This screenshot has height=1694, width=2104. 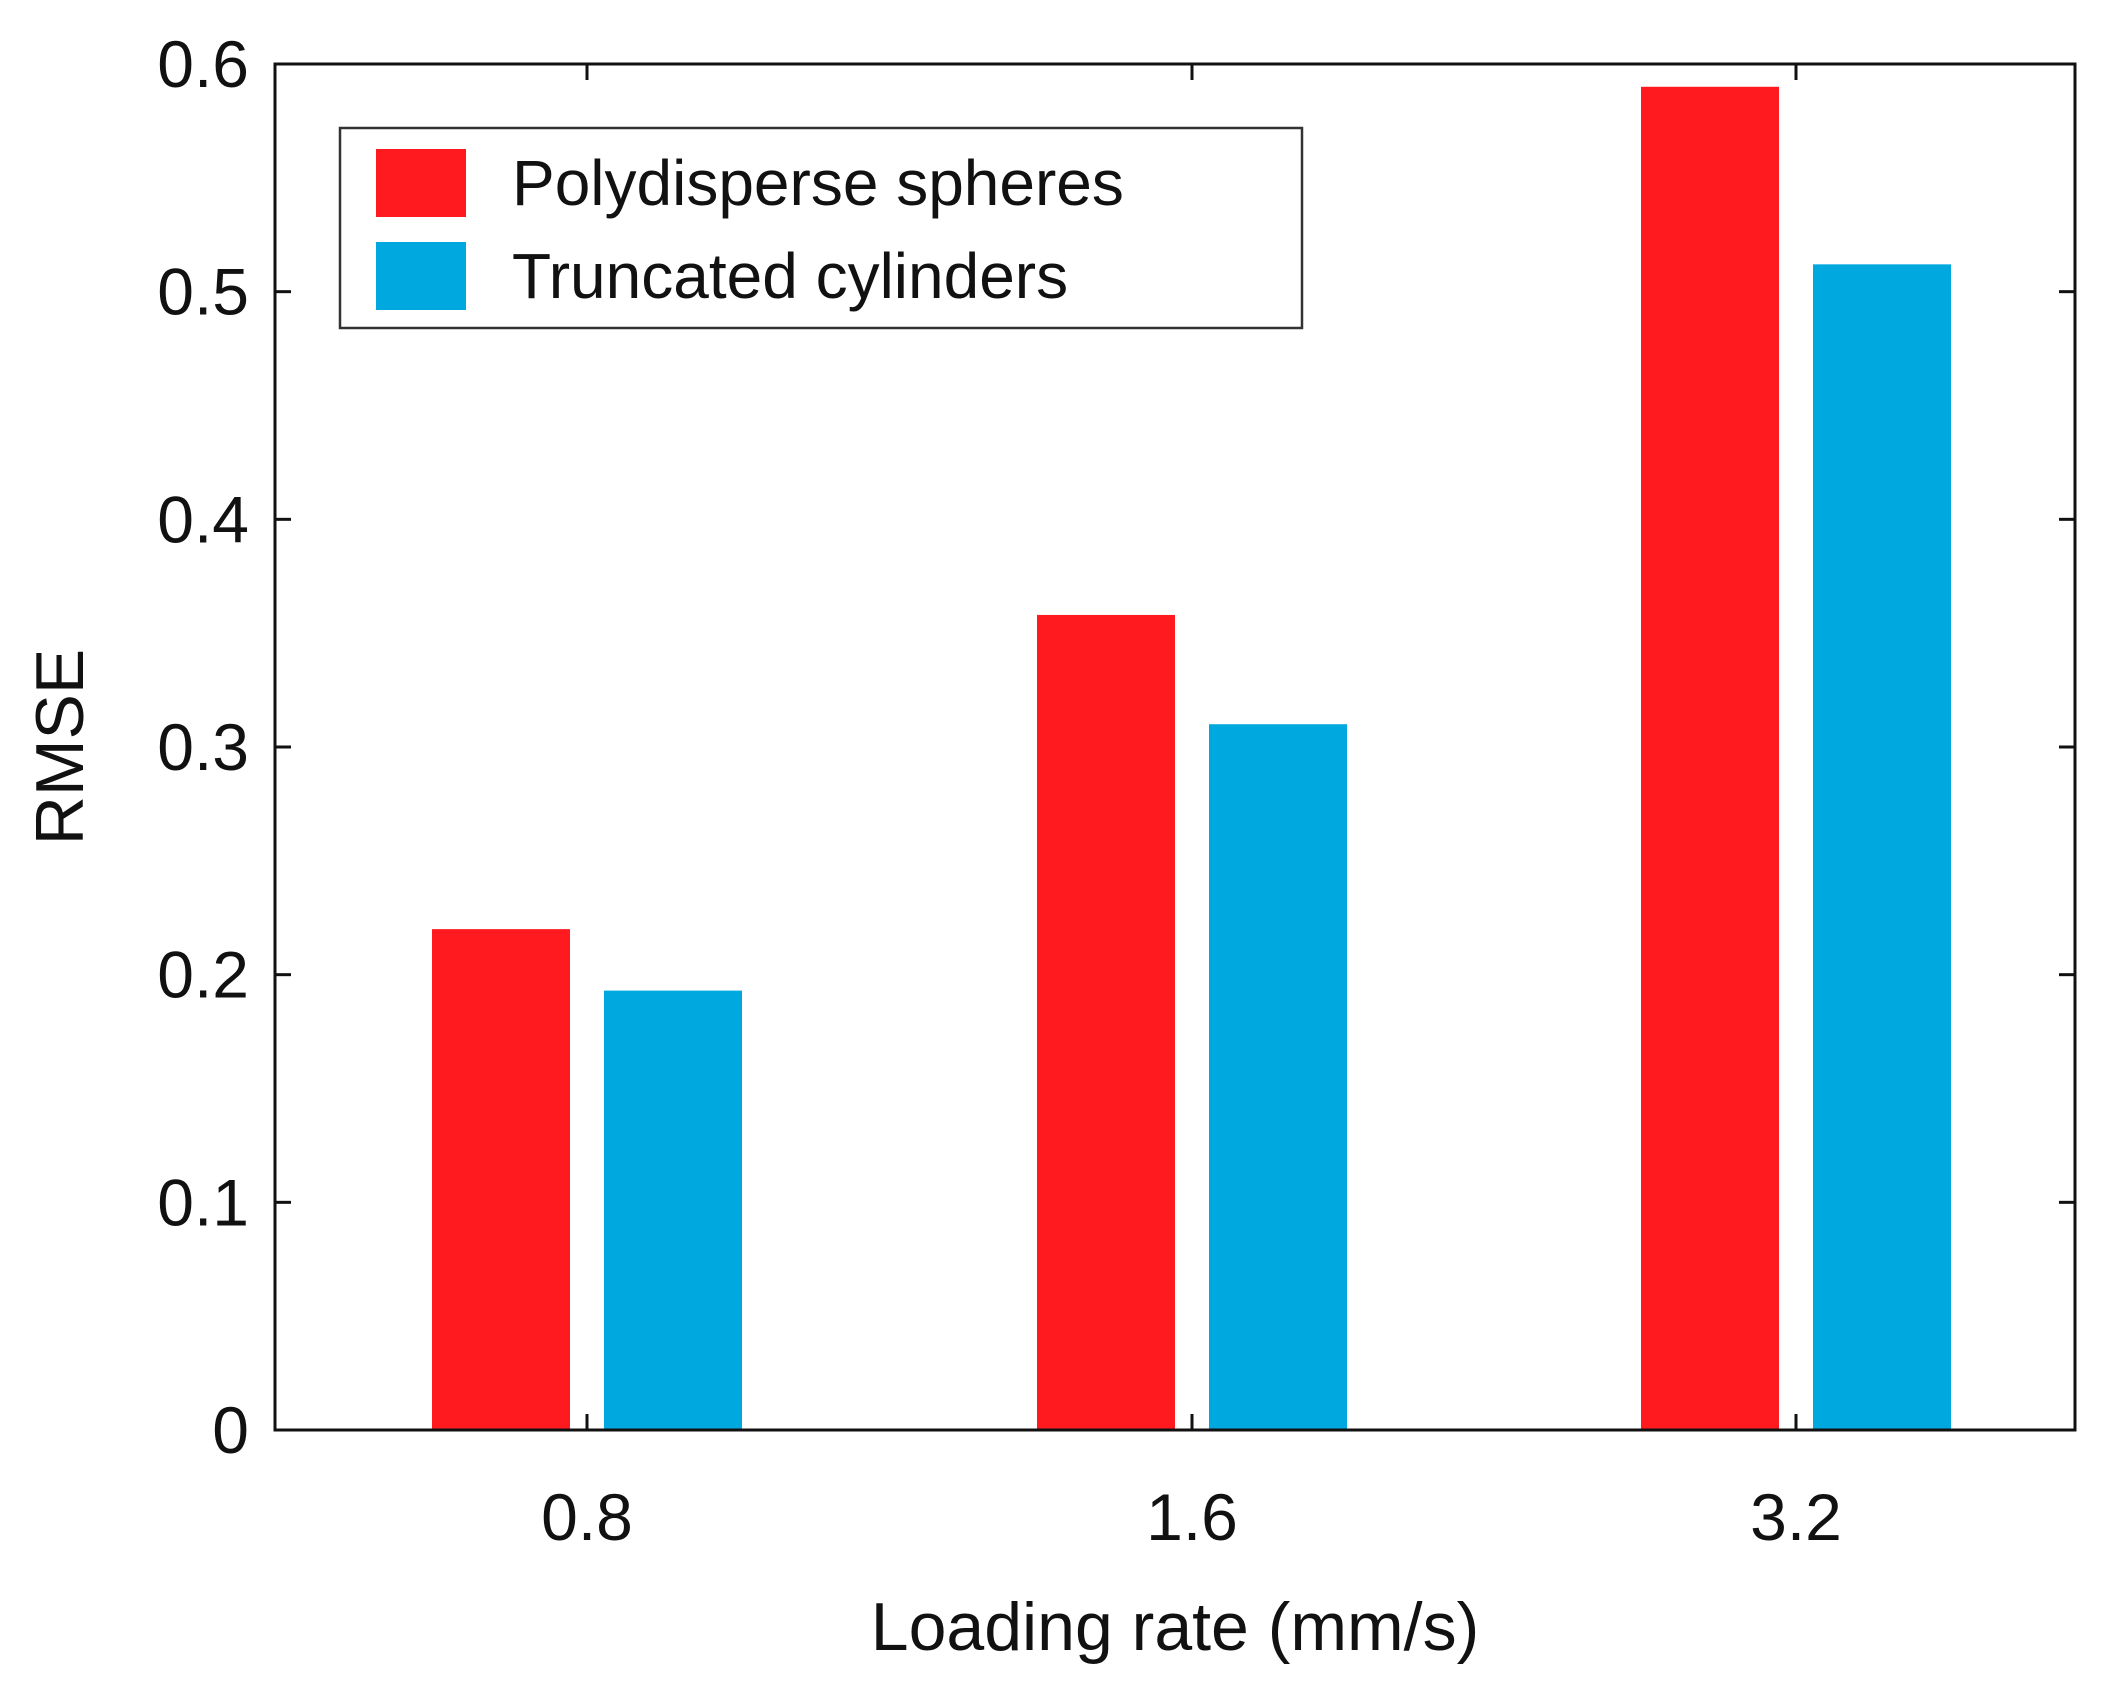 I want to click on x-tick-label: 0.8, so click(x=587, y=1517).